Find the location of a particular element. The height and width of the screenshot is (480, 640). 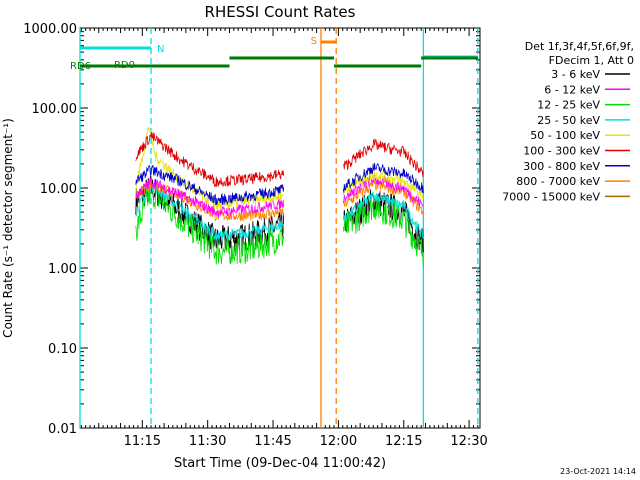

legend-entry: 7000 - 15000 keV is located at coordinates (551, 196).